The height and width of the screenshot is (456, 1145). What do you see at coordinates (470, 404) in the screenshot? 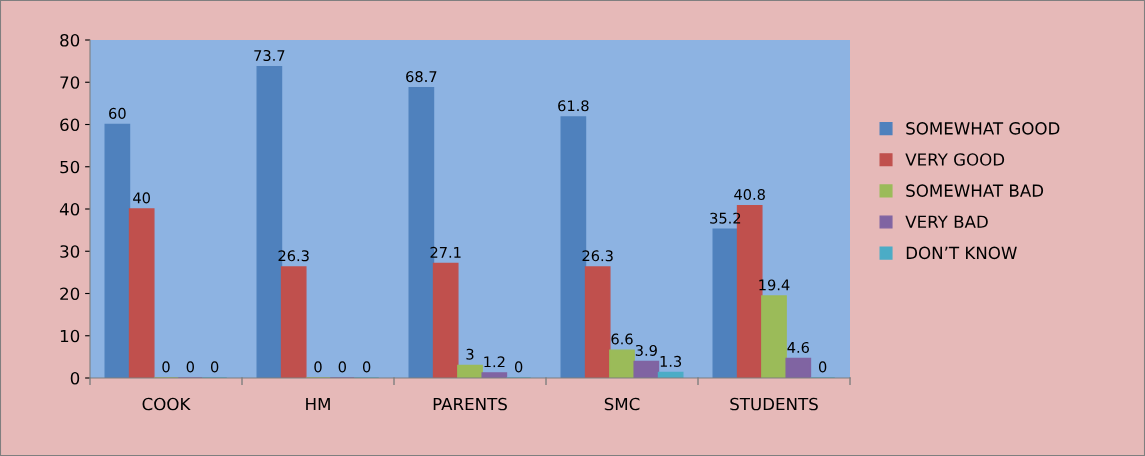
I see `x-tick-label: PARENTS` at bounding box center [470, 404].